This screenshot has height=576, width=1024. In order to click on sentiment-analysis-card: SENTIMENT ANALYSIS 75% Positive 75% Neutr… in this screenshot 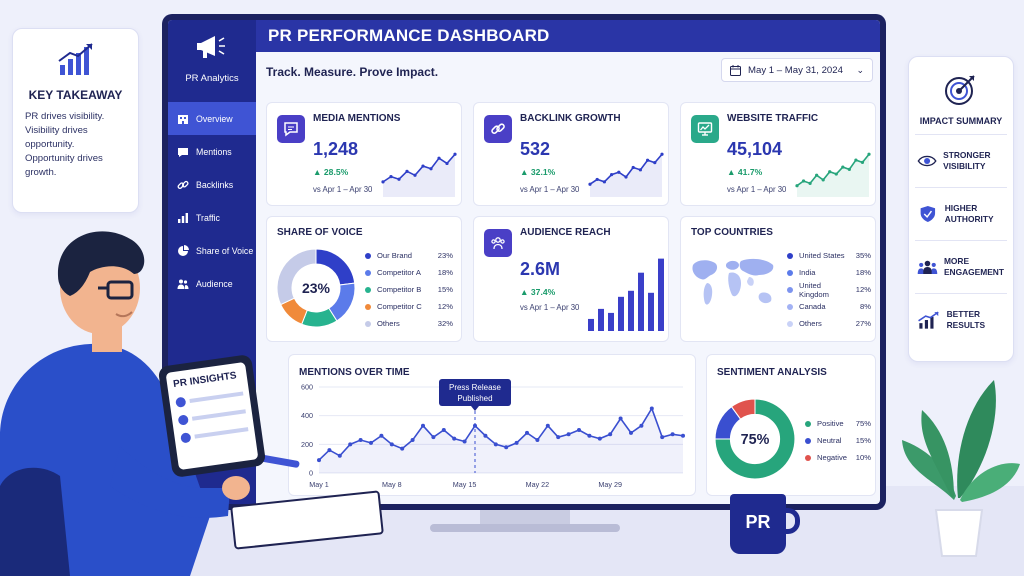, I will do `click(791, 425)`.